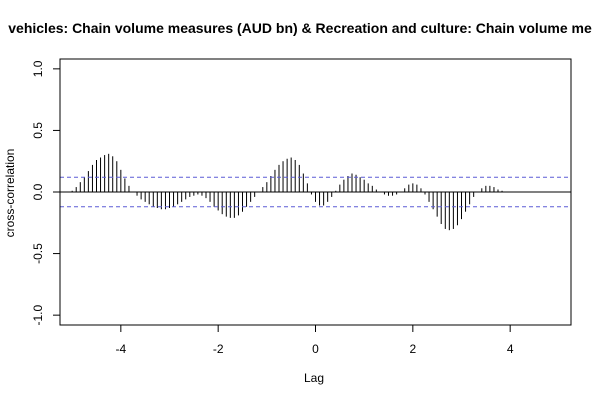 This screenshot has width=600, height=400. I want to click on x-tick-label: 4, so click(510, 349).